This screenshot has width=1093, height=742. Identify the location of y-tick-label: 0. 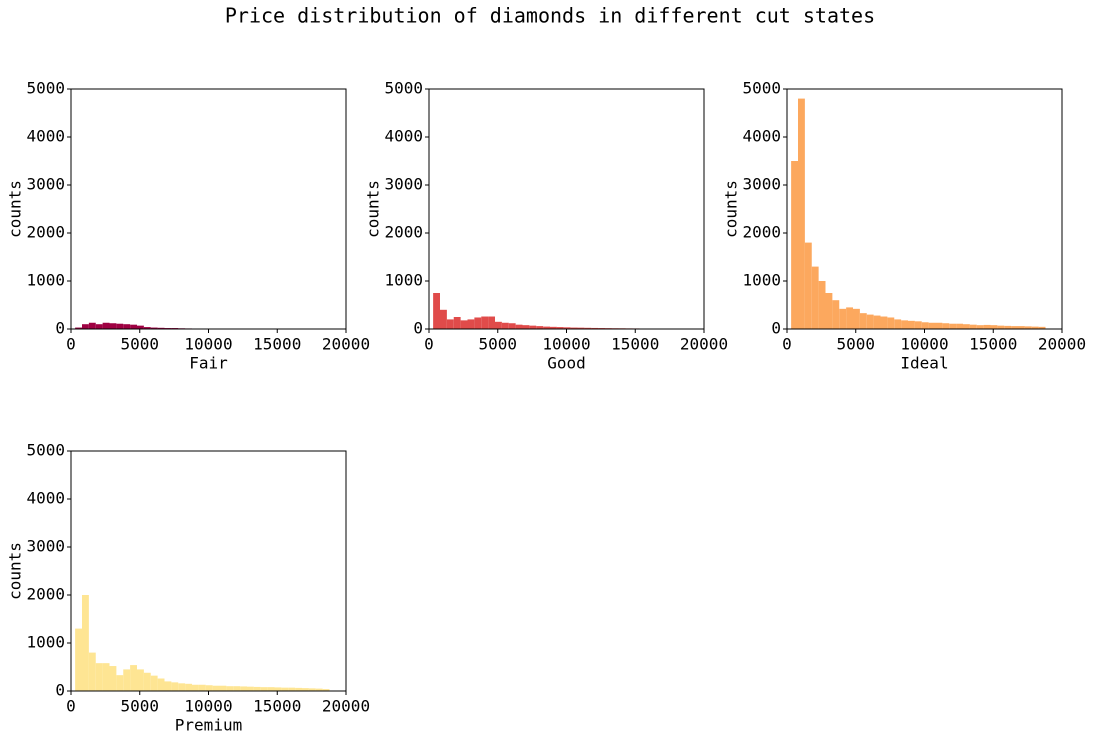
(776, 328).